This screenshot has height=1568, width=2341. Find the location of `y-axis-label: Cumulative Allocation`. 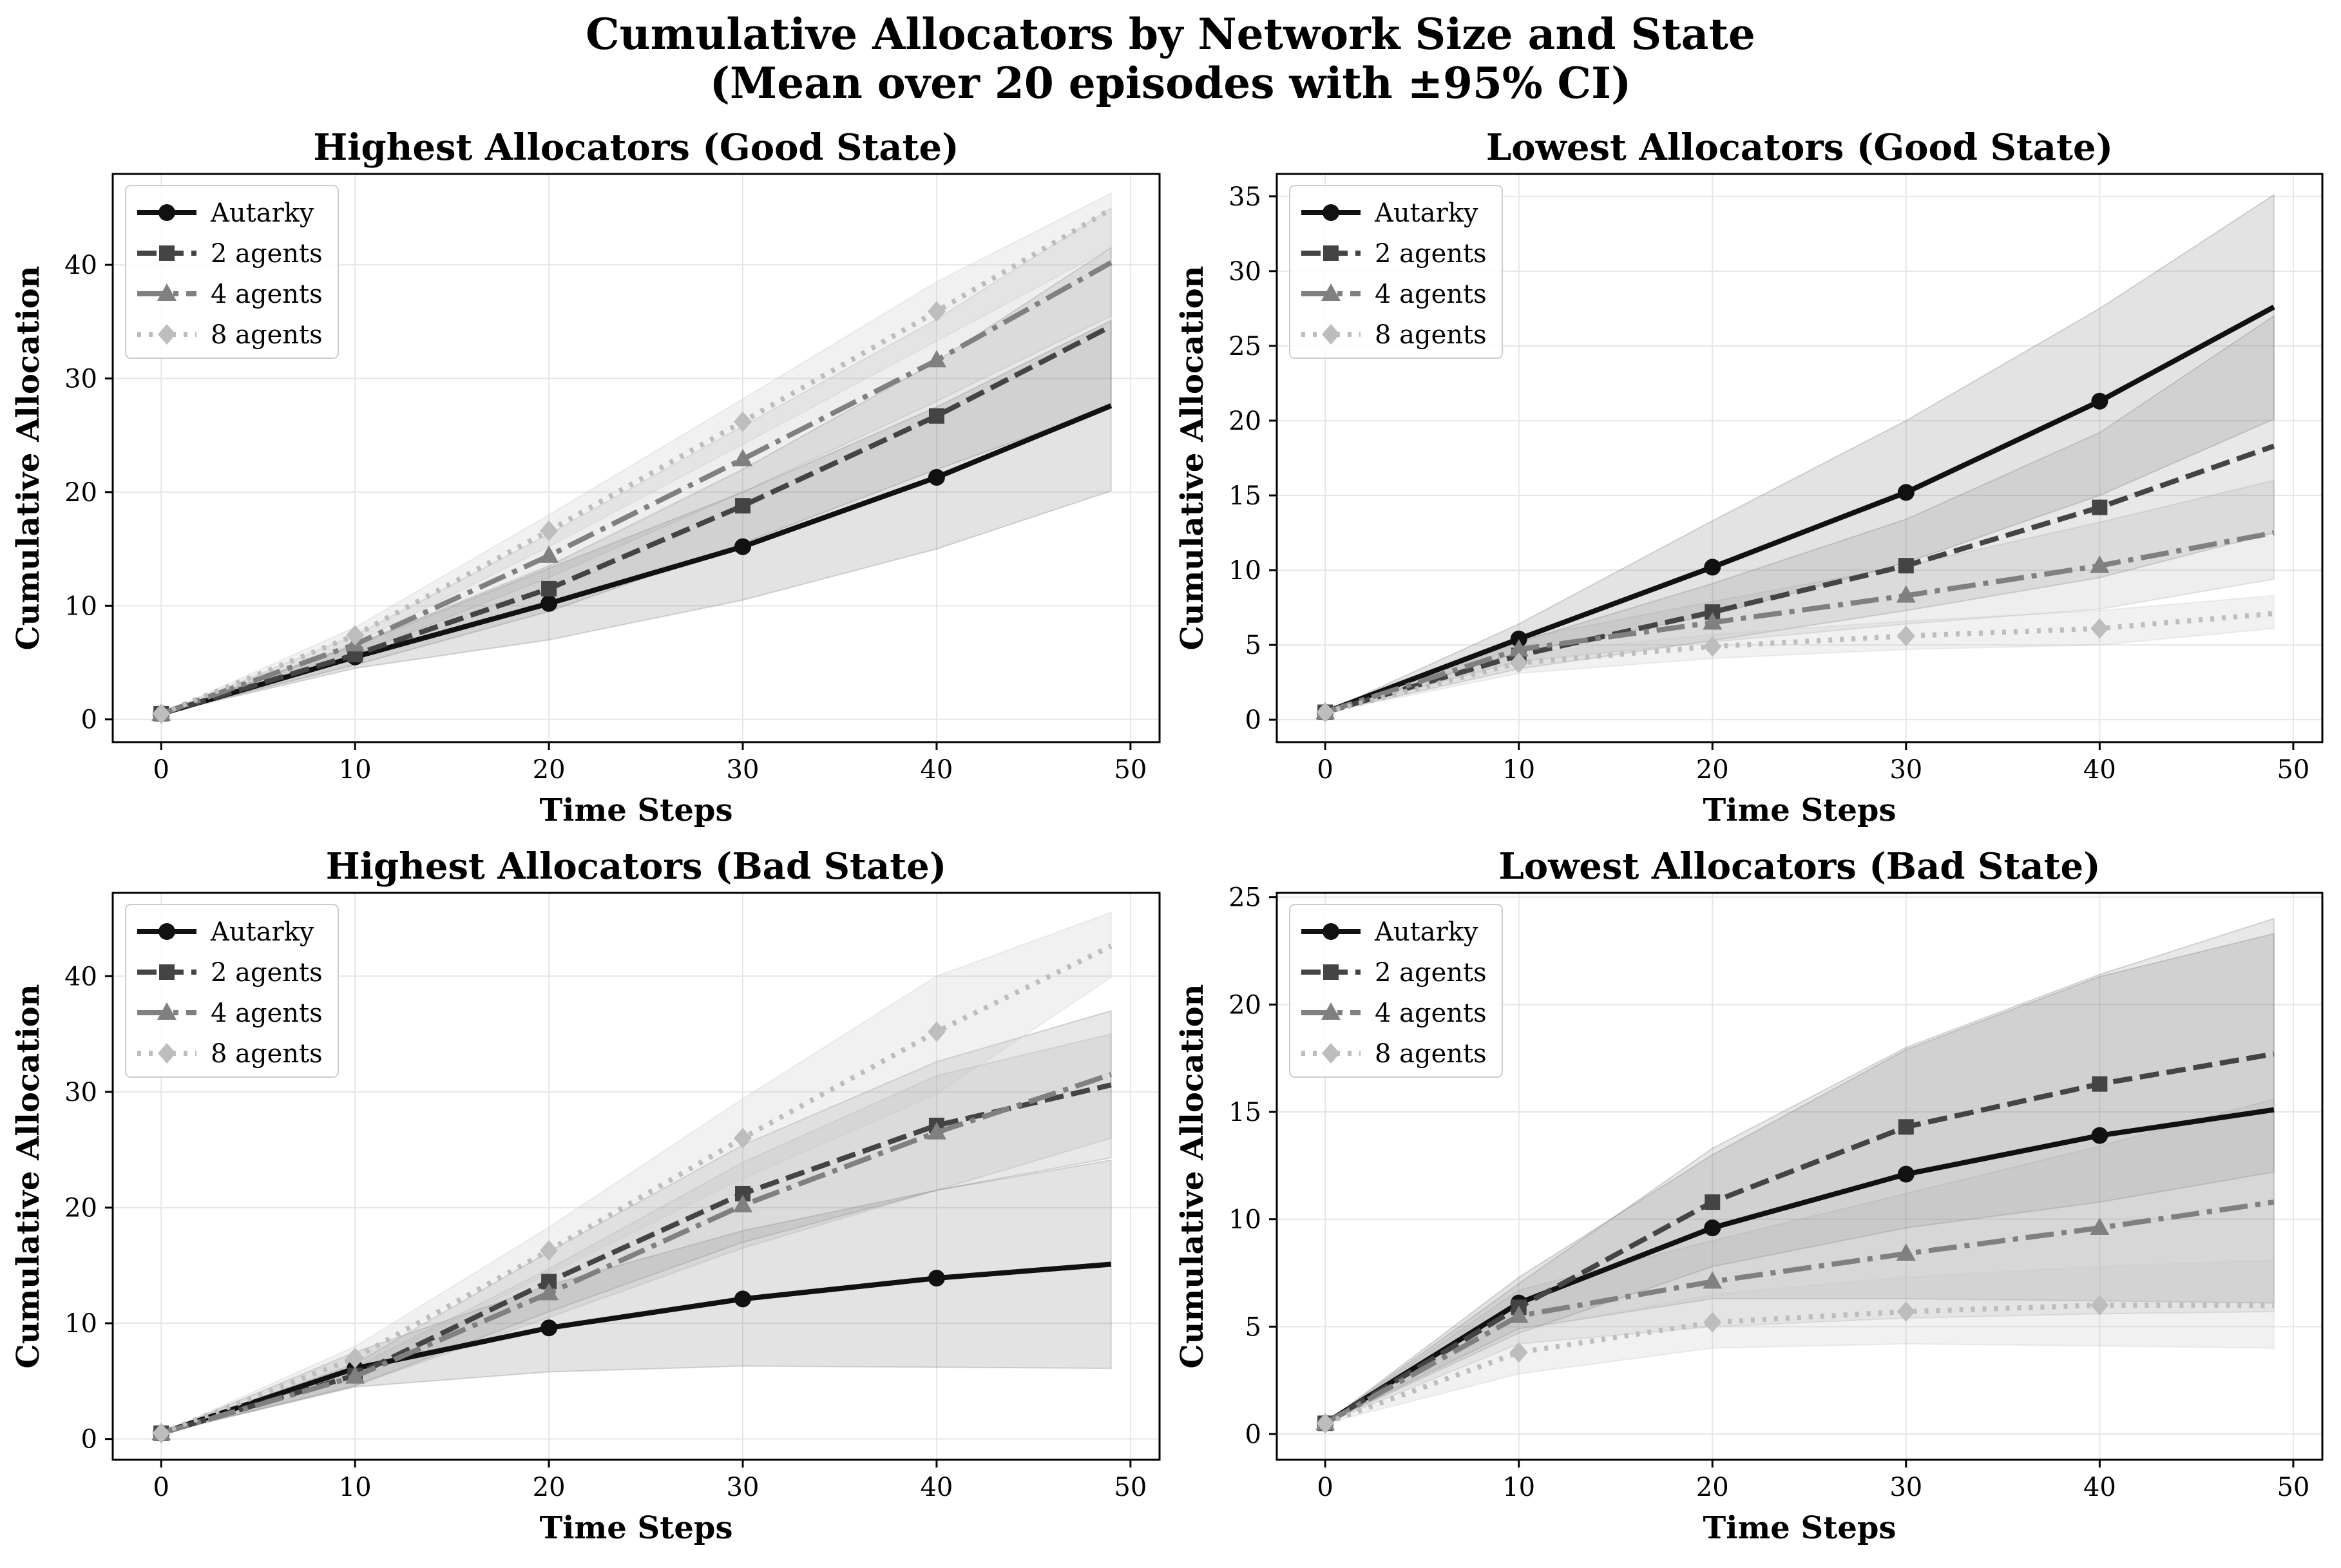

y-axis-label: Cumulative Allocation is located at coordinates (28, 1176).